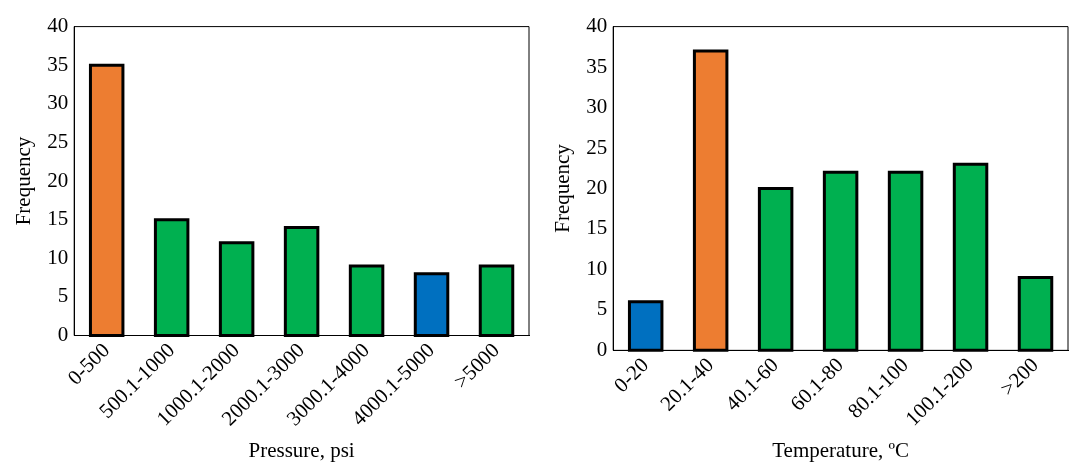  I want to click on x-tick-label: 0-20, so click(631, 374).